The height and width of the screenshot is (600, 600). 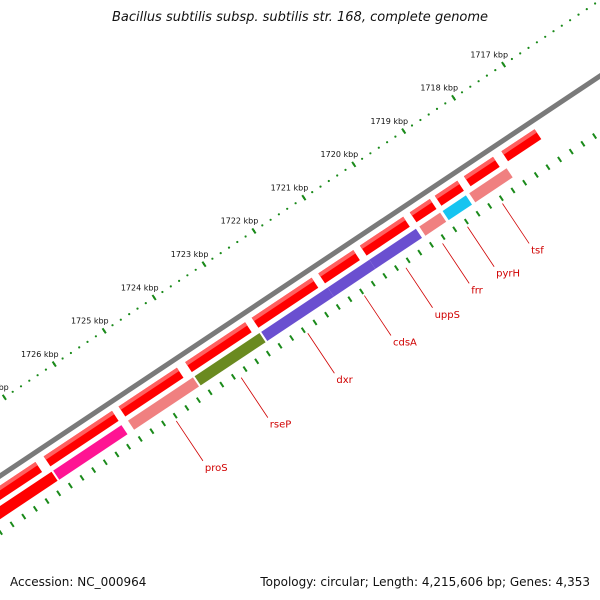 I want to click on ruler-tick-label: 1718 kbp, so click(x=439, y=88).